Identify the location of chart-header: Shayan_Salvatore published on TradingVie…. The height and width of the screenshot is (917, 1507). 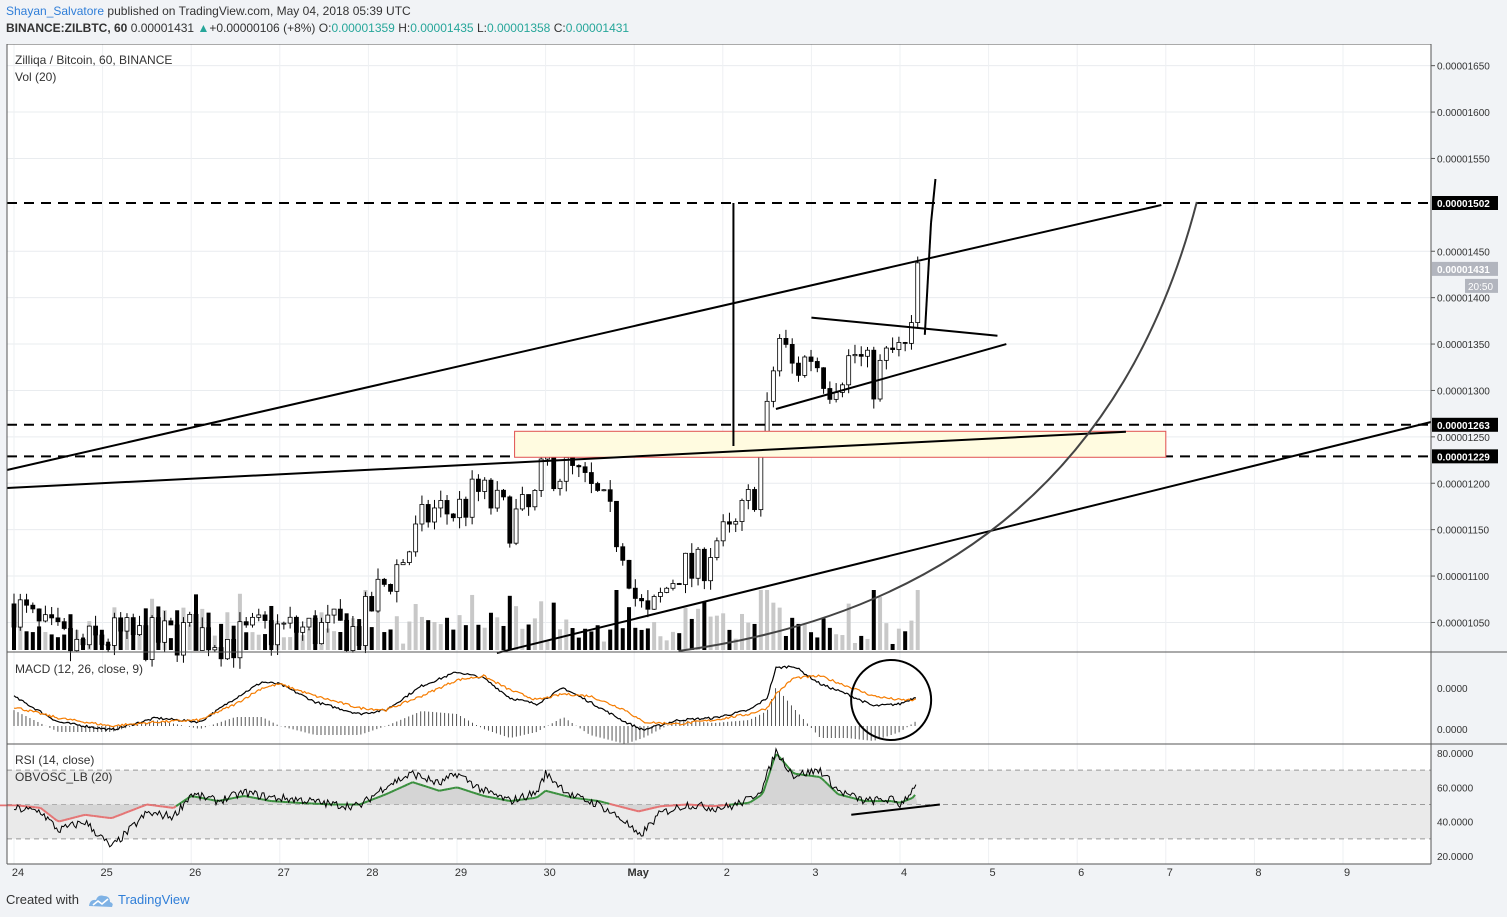
(753, 22).